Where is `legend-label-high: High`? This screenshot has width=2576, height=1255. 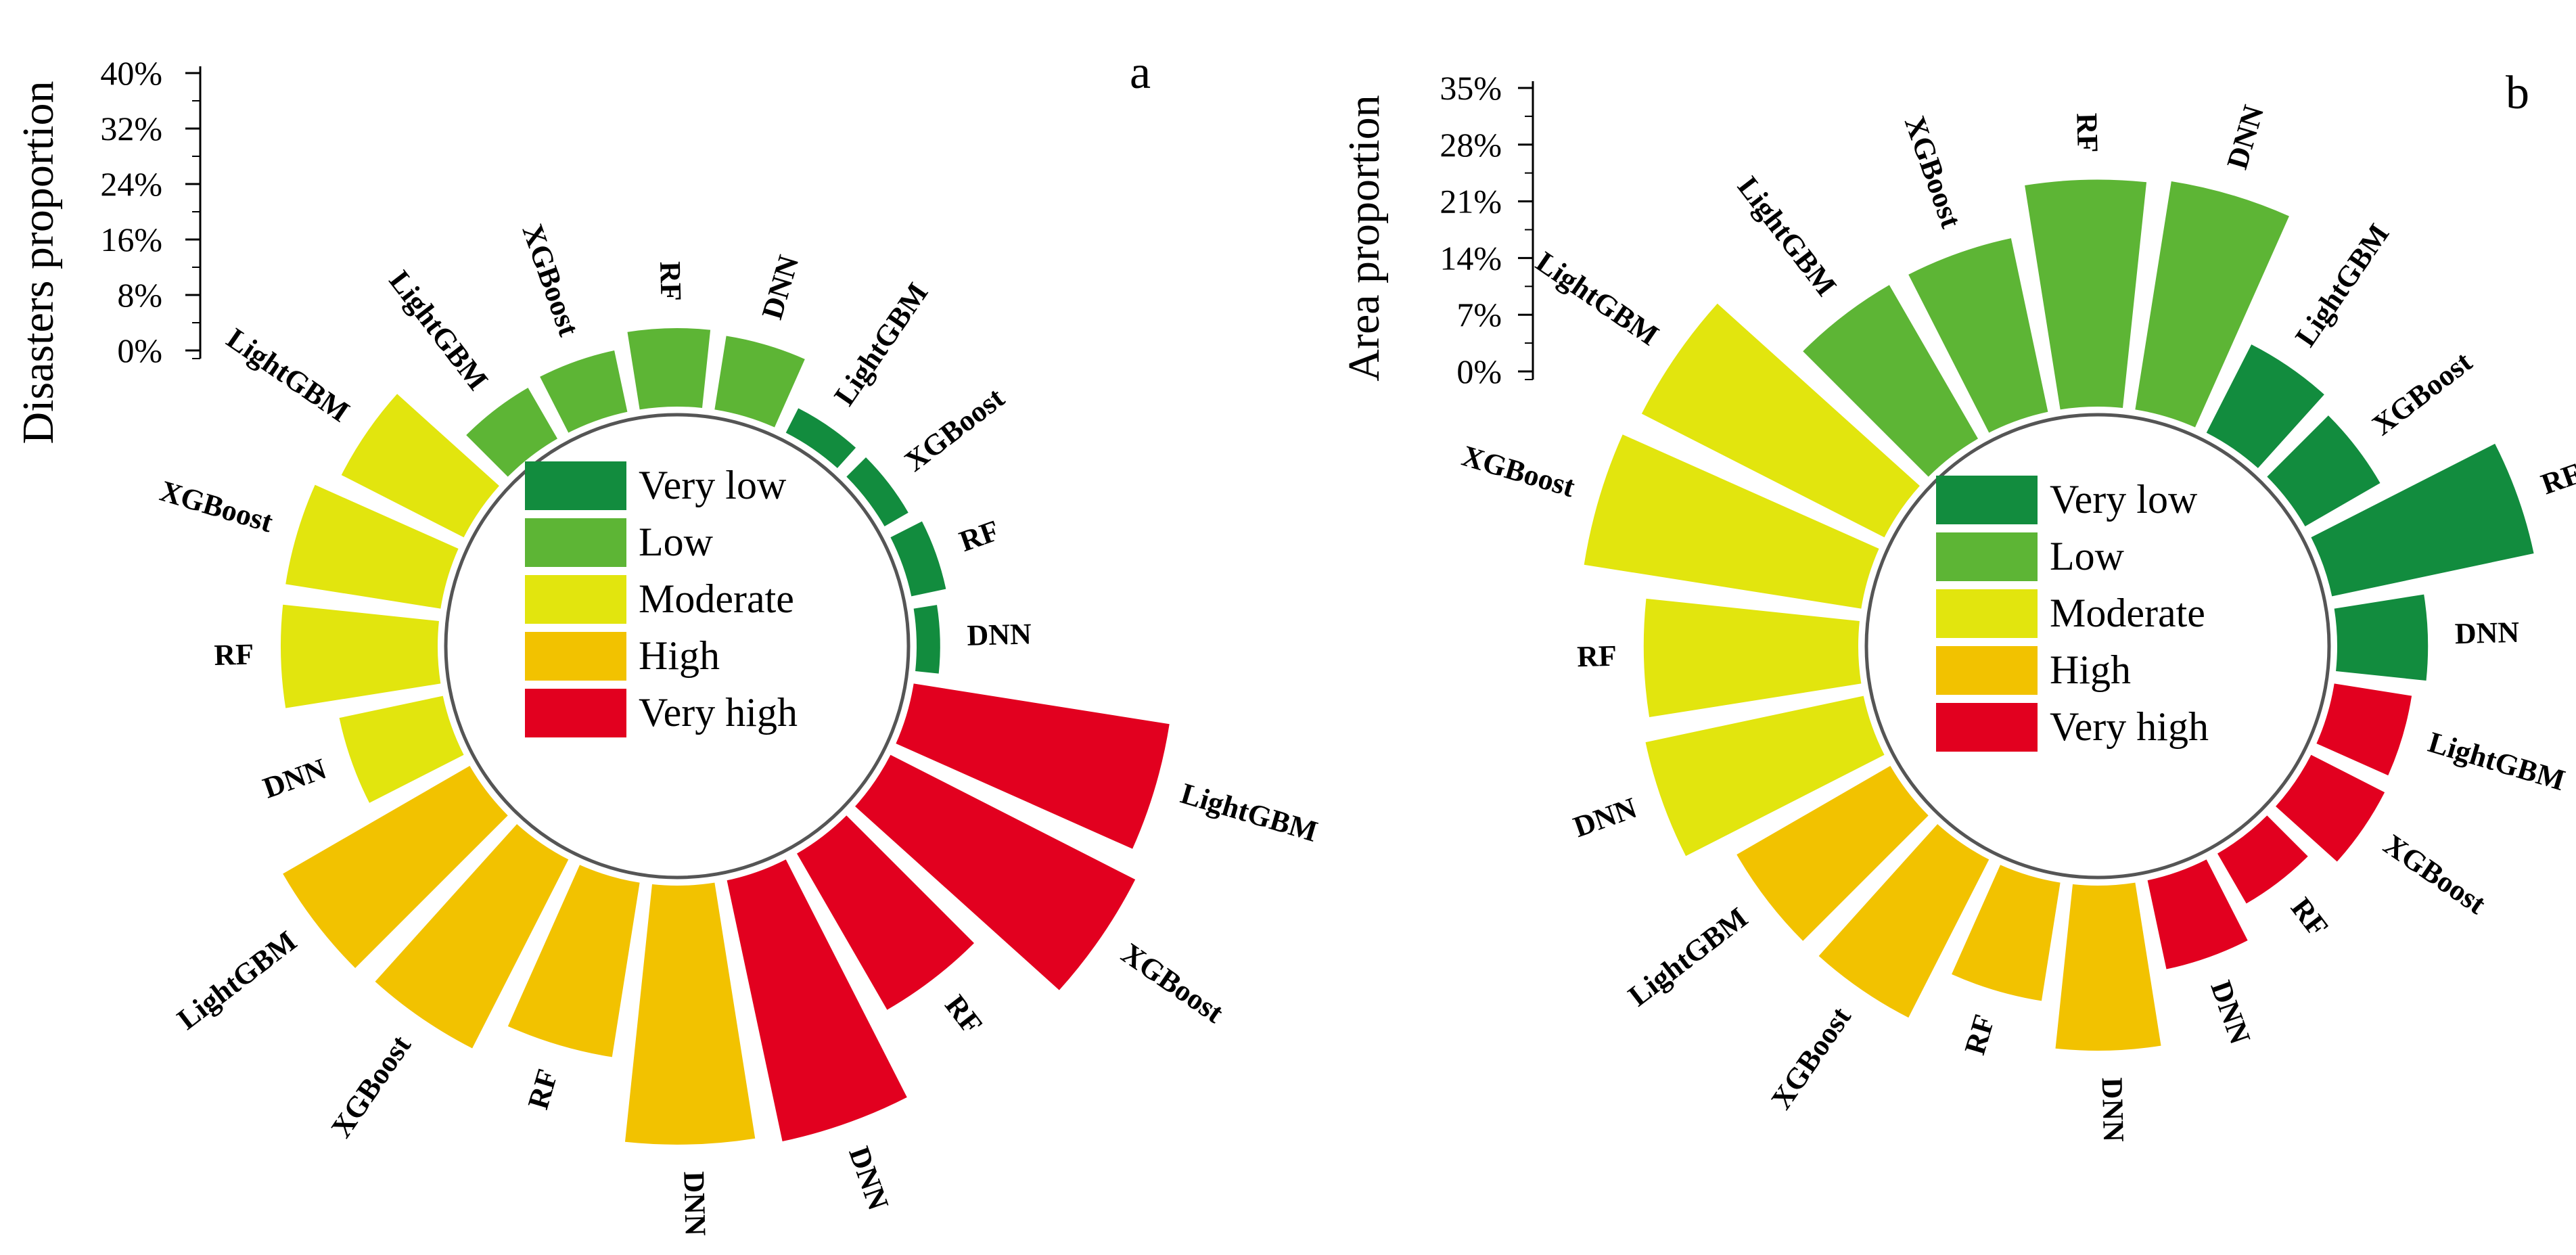 legend-label-high: High is located at coordinates (679, 655).